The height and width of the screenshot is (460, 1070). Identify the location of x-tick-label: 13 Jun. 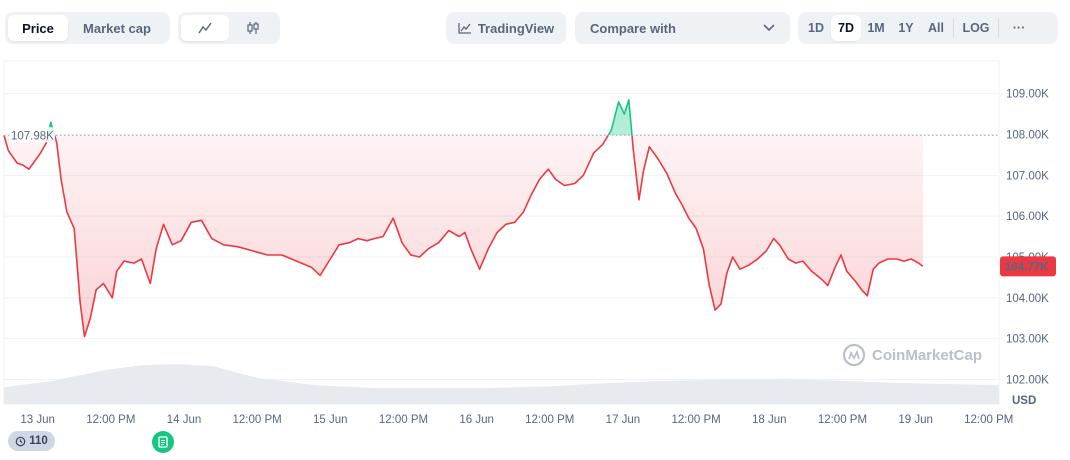
(37, 419).